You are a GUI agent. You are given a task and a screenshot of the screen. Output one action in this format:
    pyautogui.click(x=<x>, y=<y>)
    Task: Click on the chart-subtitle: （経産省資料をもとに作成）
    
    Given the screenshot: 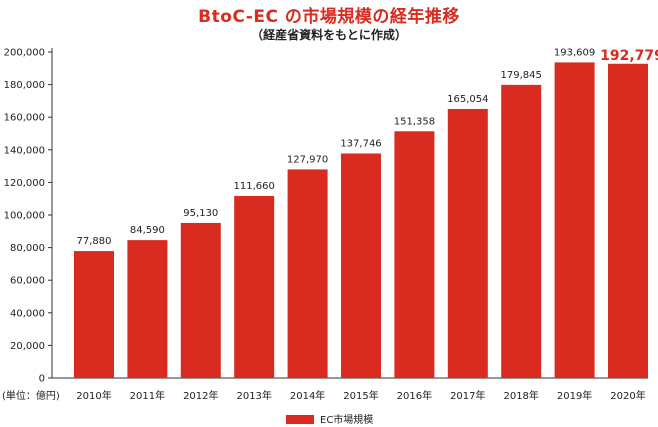 What is the action you would take?
    pyautogui.click(x=329, y=35)
    